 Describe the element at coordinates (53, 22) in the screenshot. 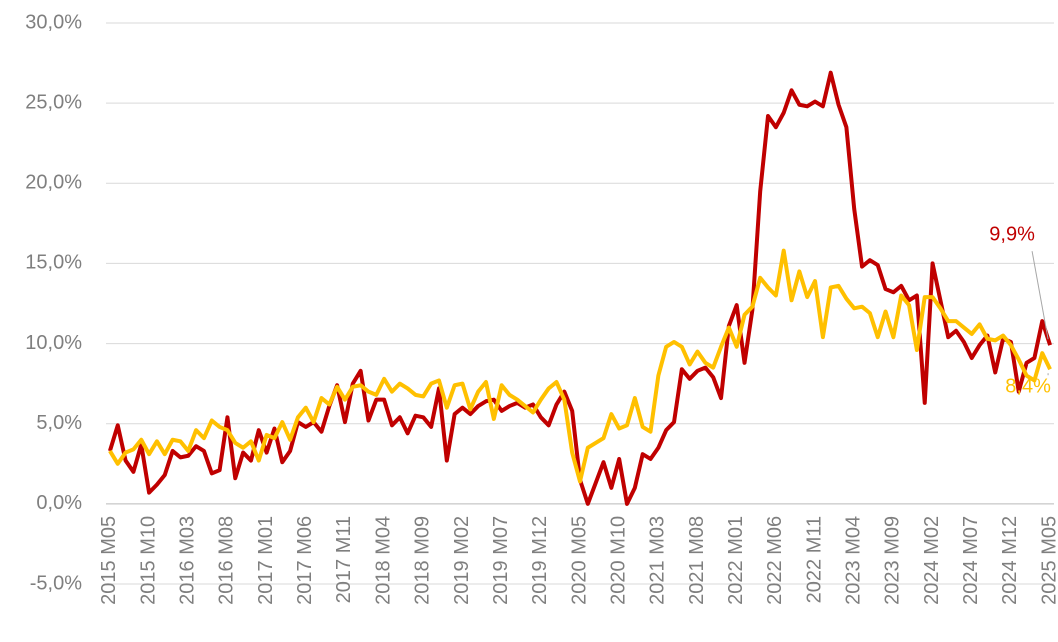

I see `y-tick-label: 30,0%` at that location.